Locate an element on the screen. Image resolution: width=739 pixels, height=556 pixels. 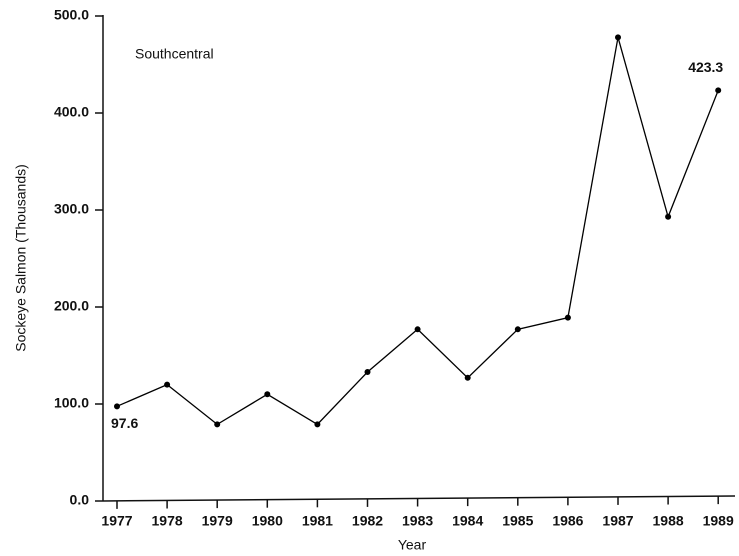
x-tick-label: 1985 is located at coordinates (517, 521).